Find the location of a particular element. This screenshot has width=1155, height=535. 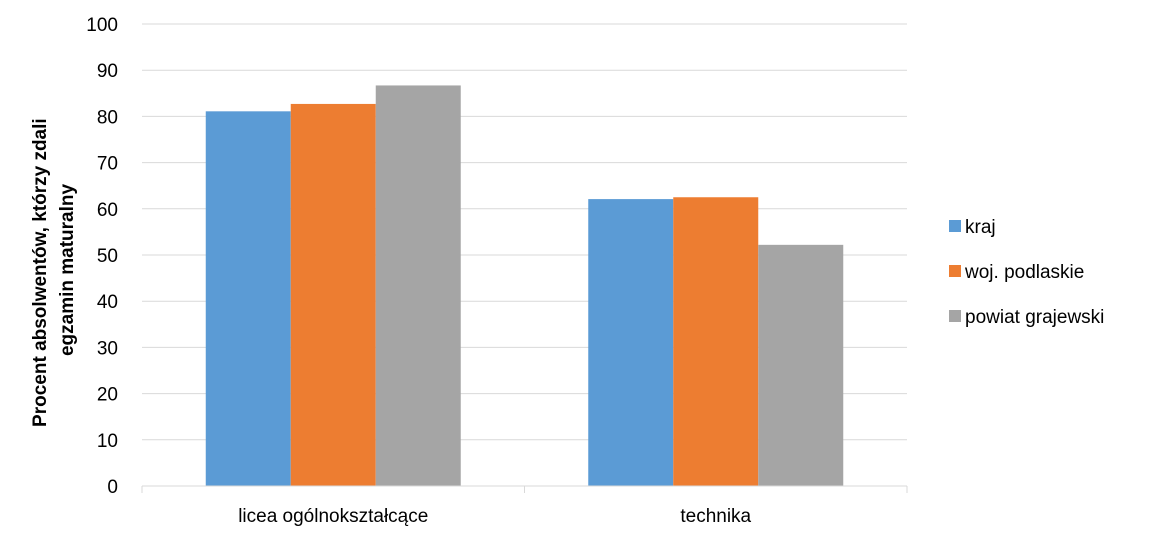

y-tick-label: 60 is located at coordinates (107, 210).